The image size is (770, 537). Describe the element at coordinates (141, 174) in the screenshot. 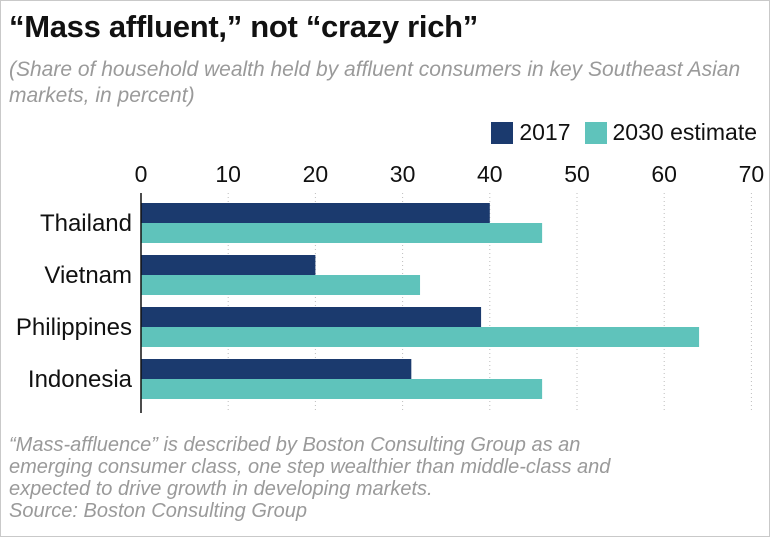

I see `x-tick-label: 0` at that location.